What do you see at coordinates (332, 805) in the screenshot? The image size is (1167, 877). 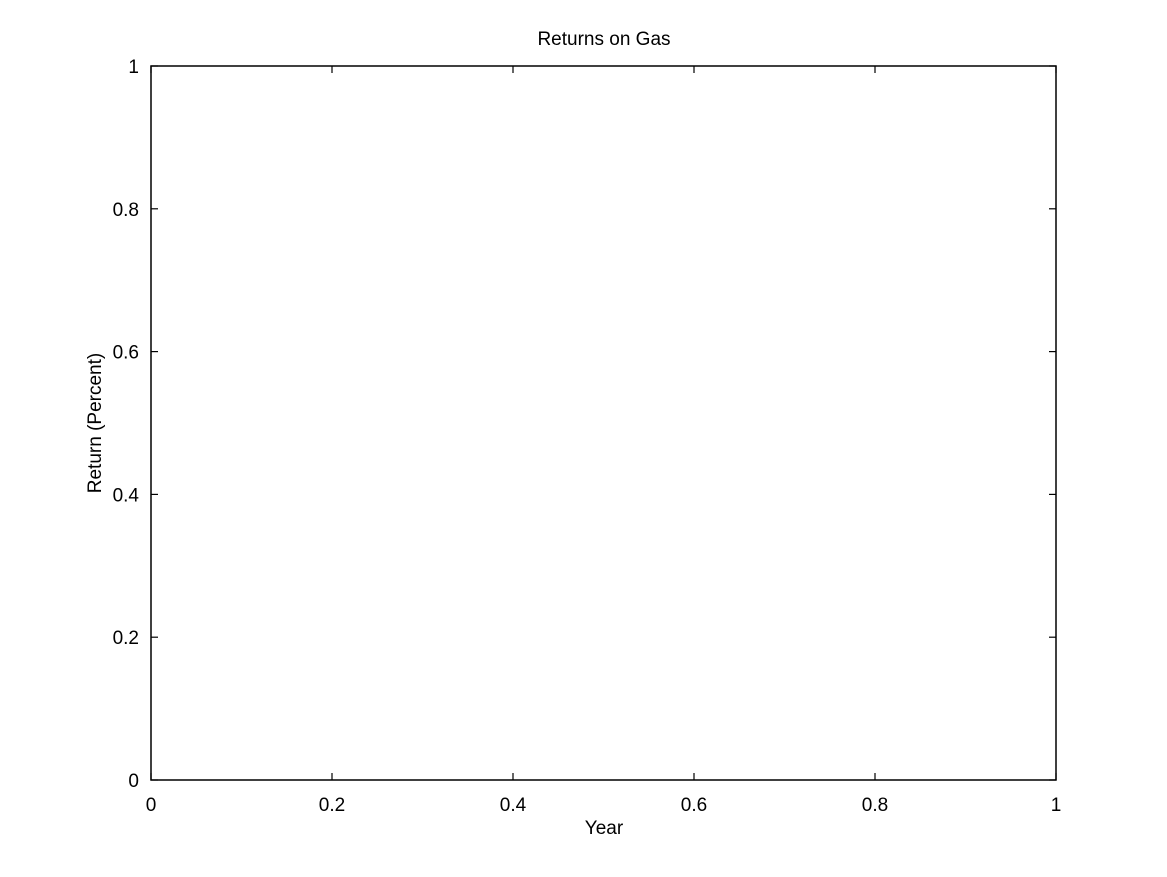 I see `x-tick-label: 0.2` at bounding box center [332, 805].